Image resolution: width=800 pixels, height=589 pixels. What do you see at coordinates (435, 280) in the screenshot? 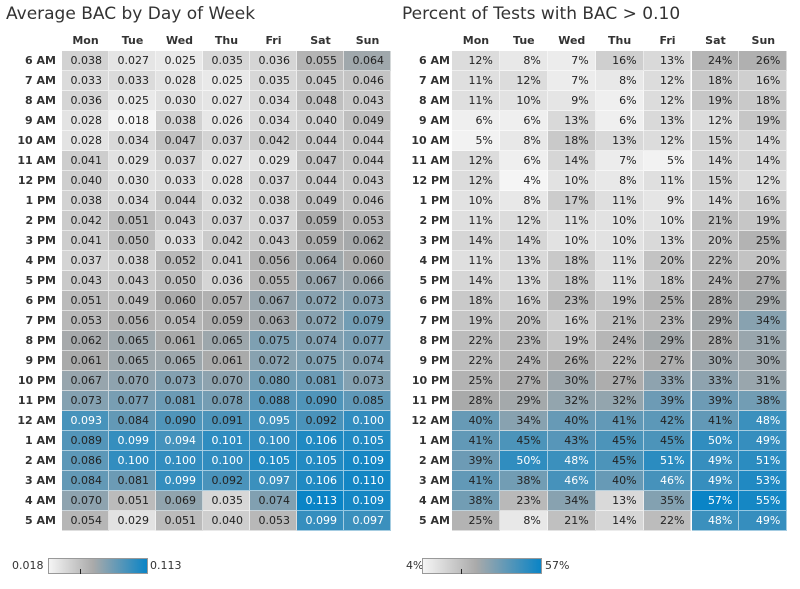
I see `row-label: 5 PM` at bounding box center [435, 280].